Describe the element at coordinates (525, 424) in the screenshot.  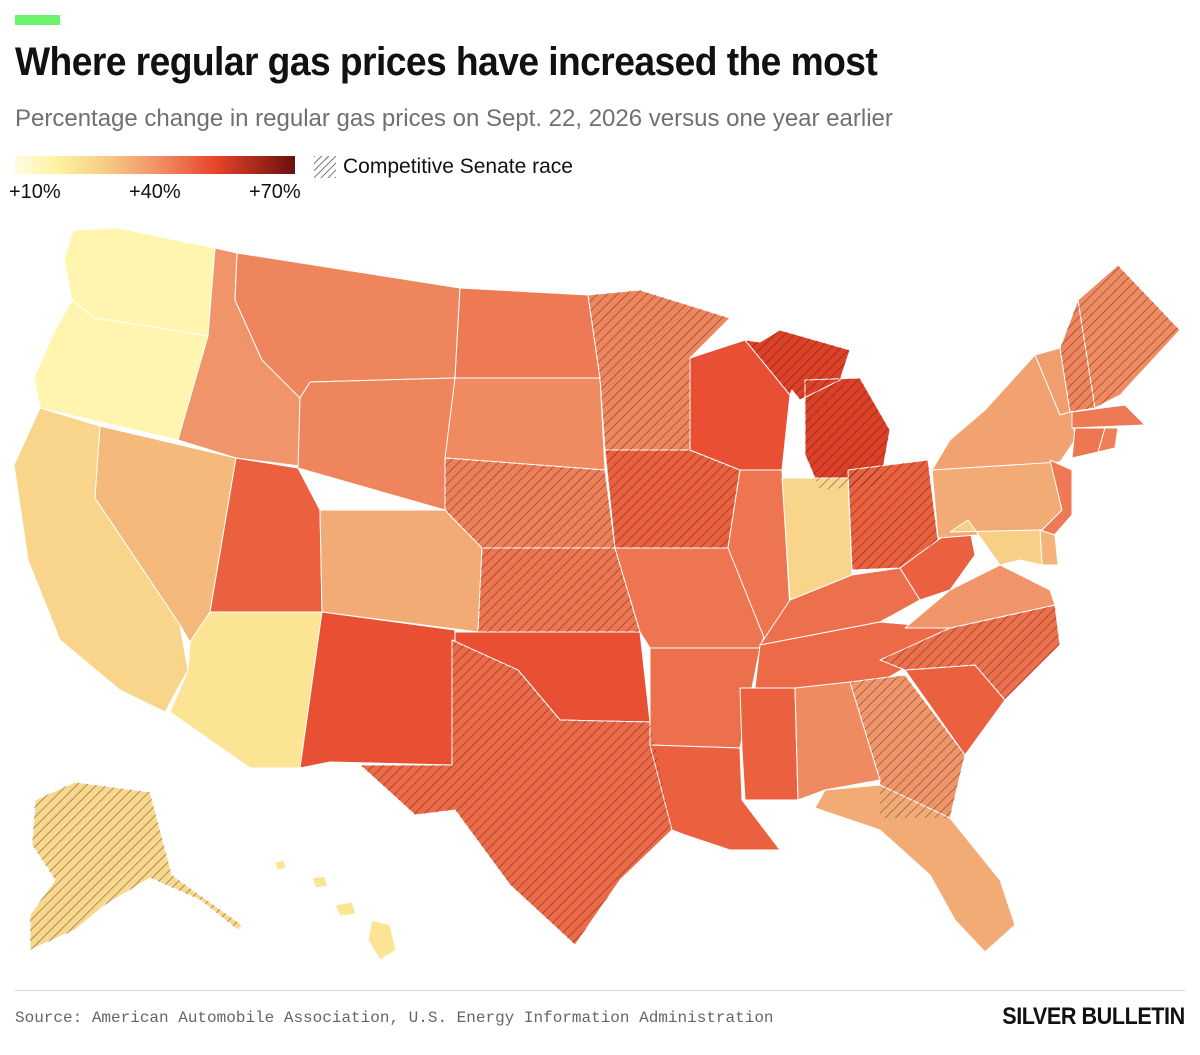
I see `state-sd` at that location.